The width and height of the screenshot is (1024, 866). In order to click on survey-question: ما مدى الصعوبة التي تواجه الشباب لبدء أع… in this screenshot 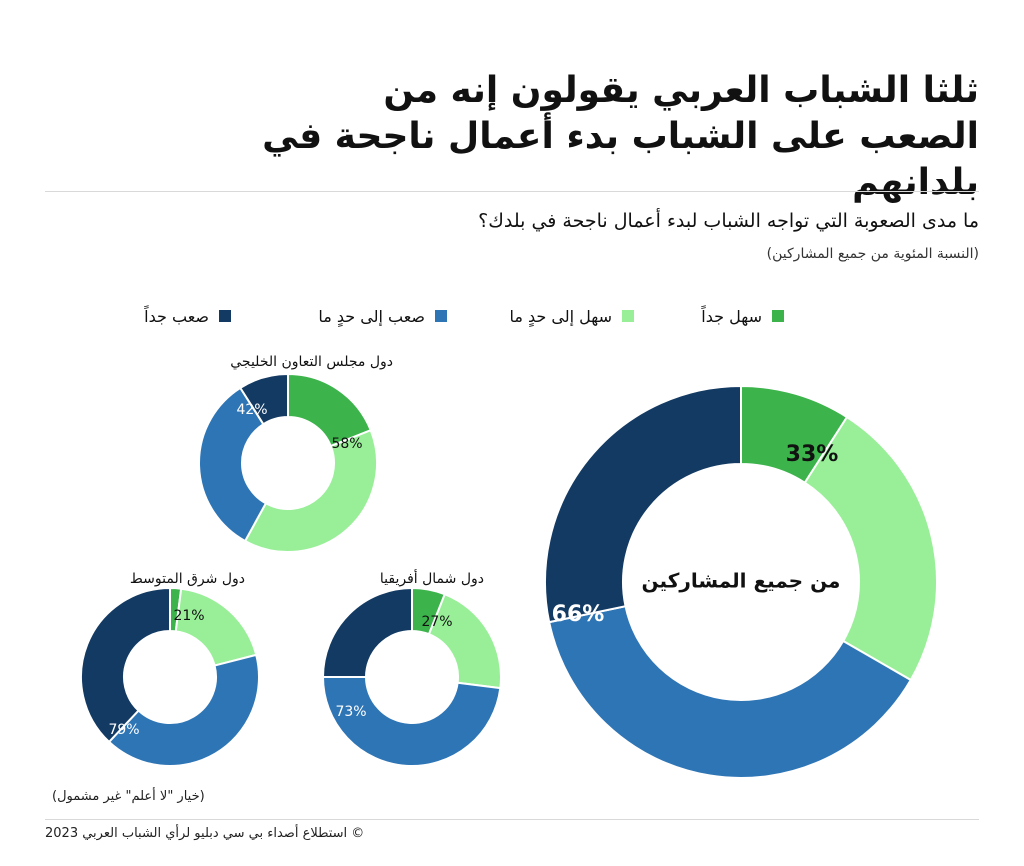, I will do `click(728, 221)`.